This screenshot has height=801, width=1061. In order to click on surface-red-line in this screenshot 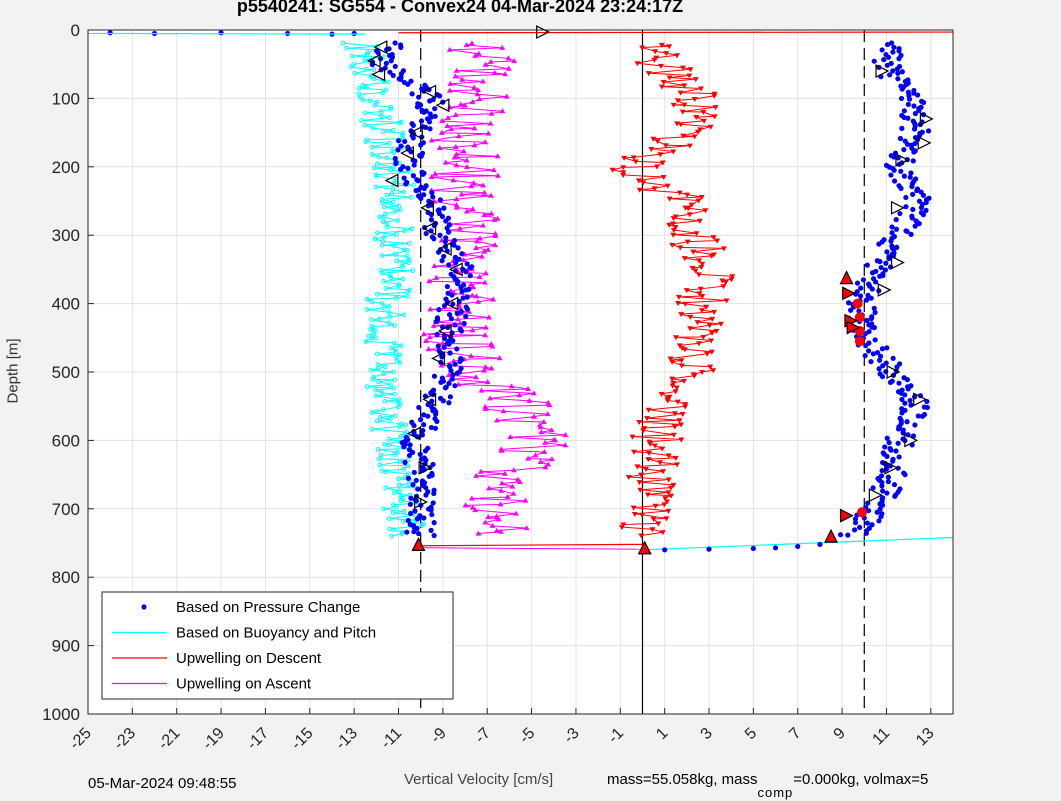, I will do `click(676, 32)`.